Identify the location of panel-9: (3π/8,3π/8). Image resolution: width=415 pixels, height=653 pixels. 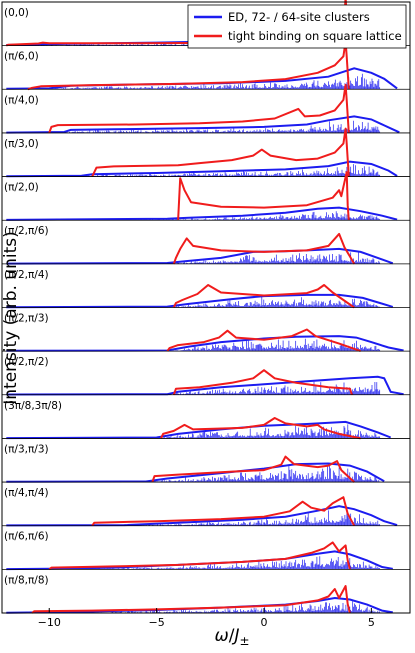
(206, 420).